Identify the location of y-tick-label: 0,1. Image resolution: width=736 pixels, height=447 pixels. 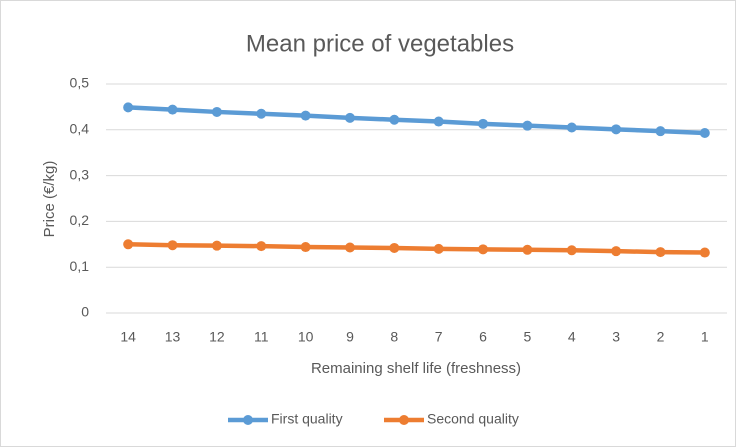
(80, 266).